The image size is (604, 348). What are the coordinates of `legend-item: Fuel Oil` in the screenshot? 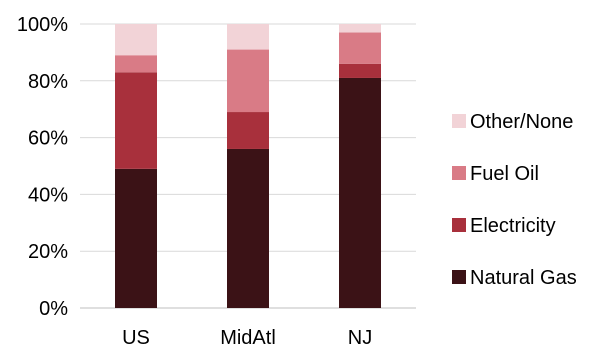 It's located at (495, 174).